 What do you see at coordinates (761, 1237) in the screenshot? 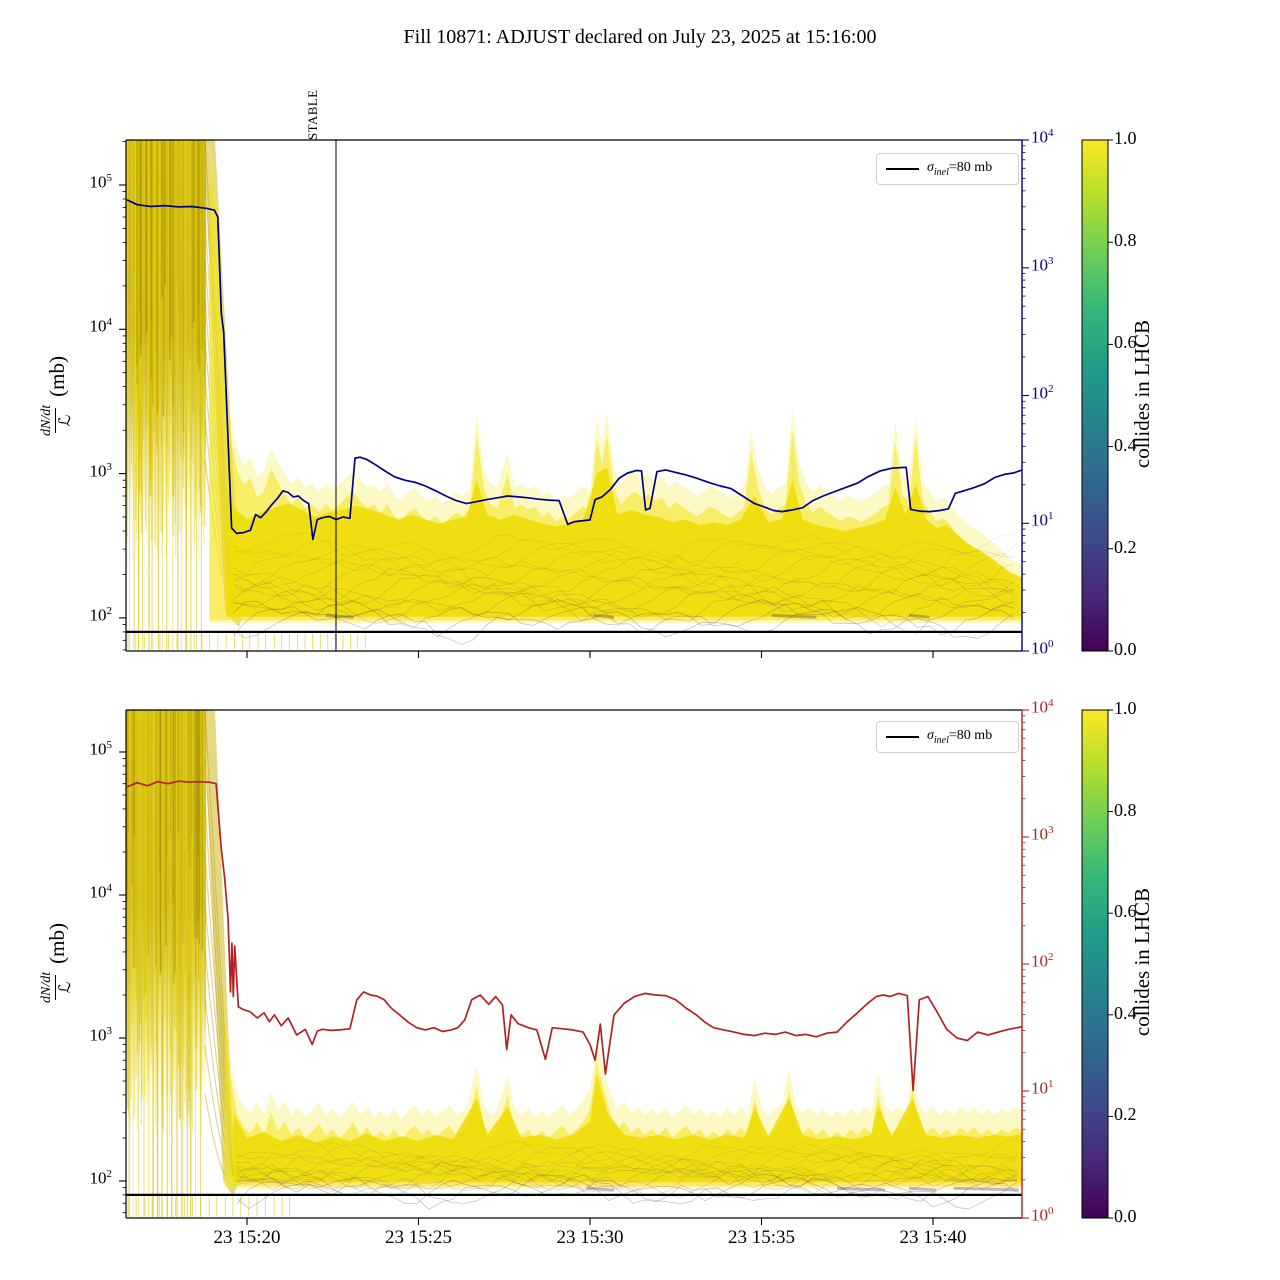
I see `x-tick-label: 23 15:35` at bounding box center [761, 1237].